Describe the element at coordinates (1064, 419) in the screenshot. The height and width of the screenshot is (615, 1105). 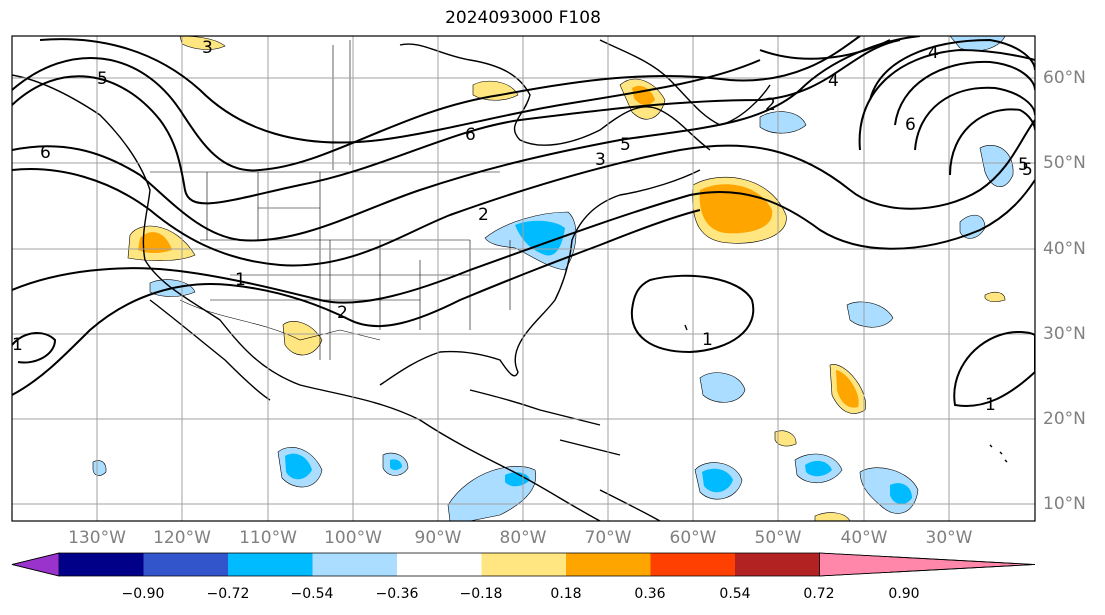
I see `lat-label: 20°N` at that location.